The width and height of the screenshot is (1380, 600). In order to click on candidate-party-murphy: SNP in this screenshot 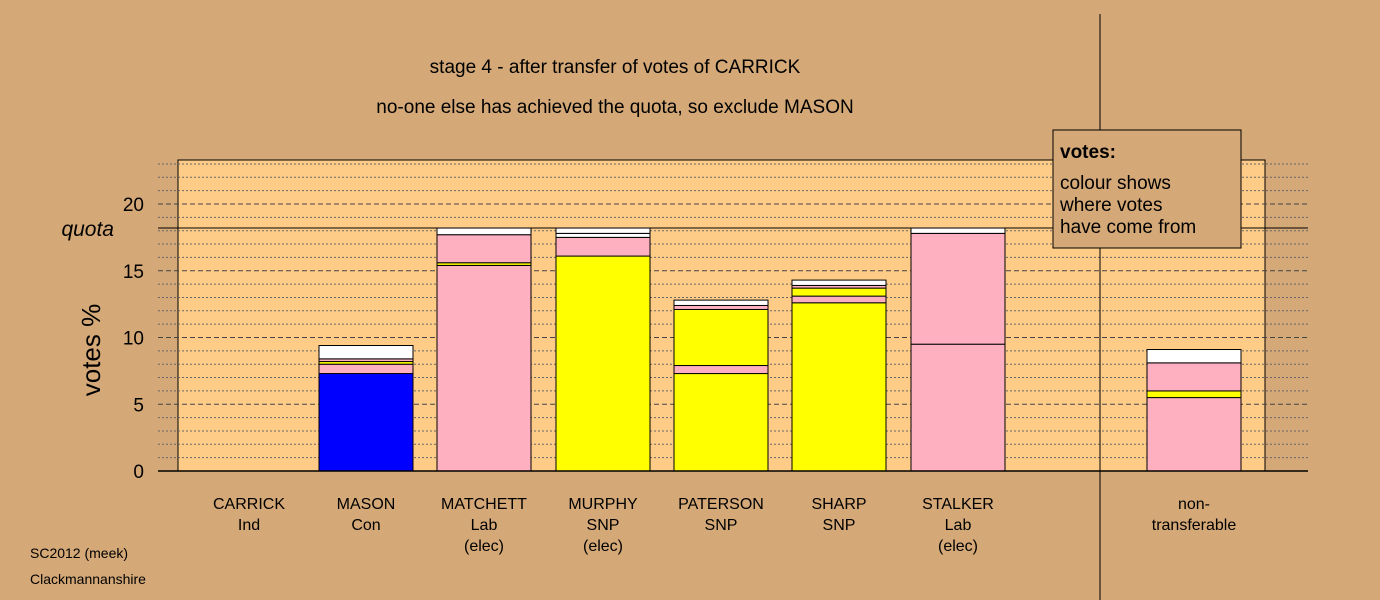, I will do `click(603, 525)`.